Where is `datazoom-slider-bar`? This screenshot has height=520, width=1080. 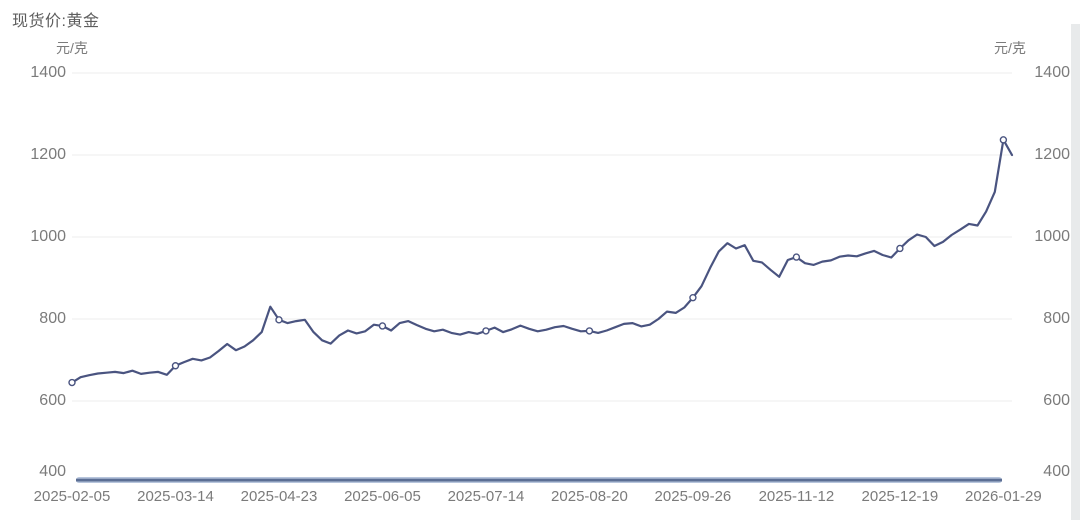
datazoom-slider-bar is located at coordinates (539, 480).